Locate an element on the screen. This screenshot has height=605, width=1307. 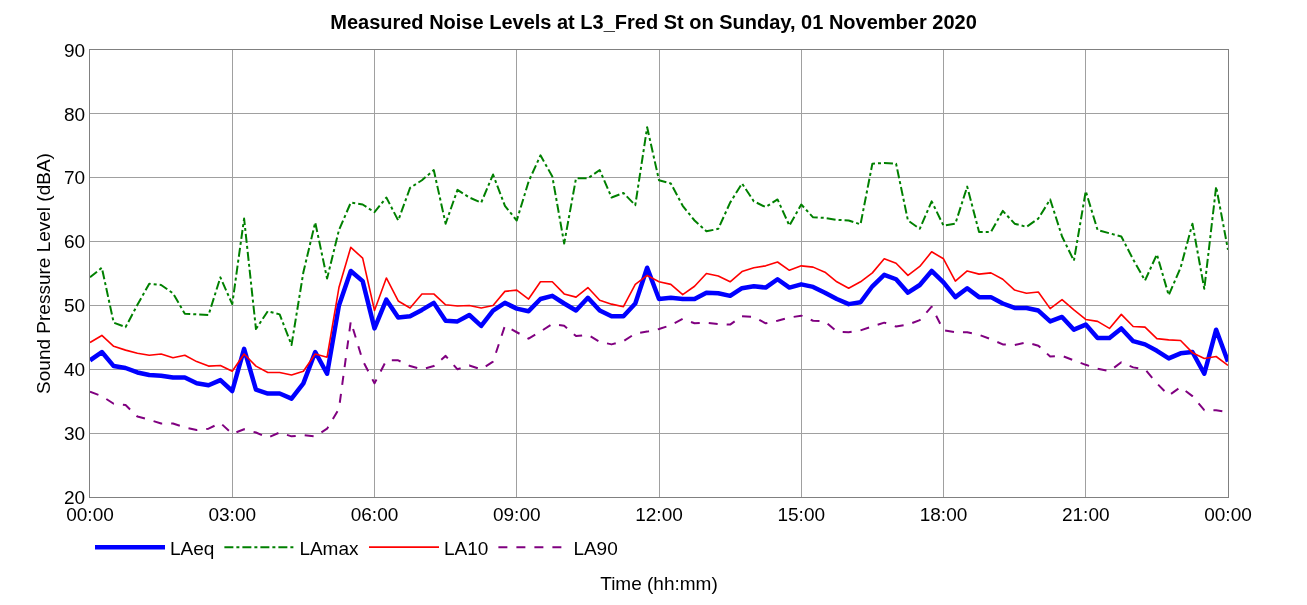
y-tick-label: 60 is located at coordinates (75, 242).